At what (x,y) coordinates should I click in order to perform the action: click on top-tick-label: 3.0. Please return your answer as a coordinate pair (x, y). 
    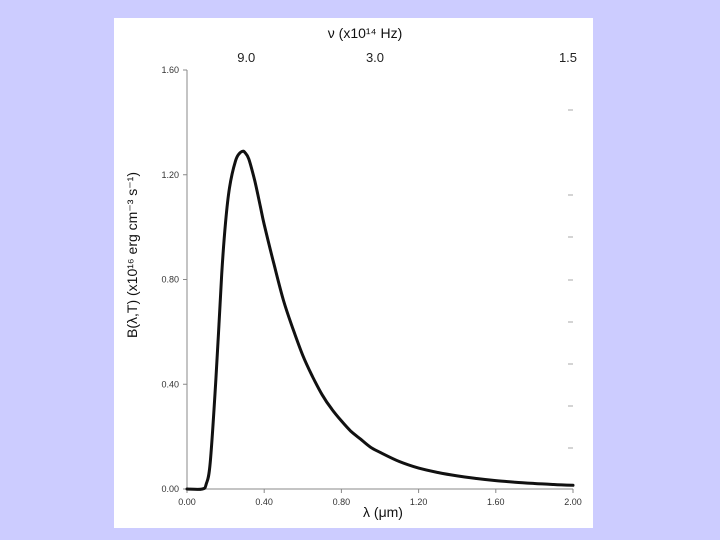
    Looking at the image, I should click on (375, 57).